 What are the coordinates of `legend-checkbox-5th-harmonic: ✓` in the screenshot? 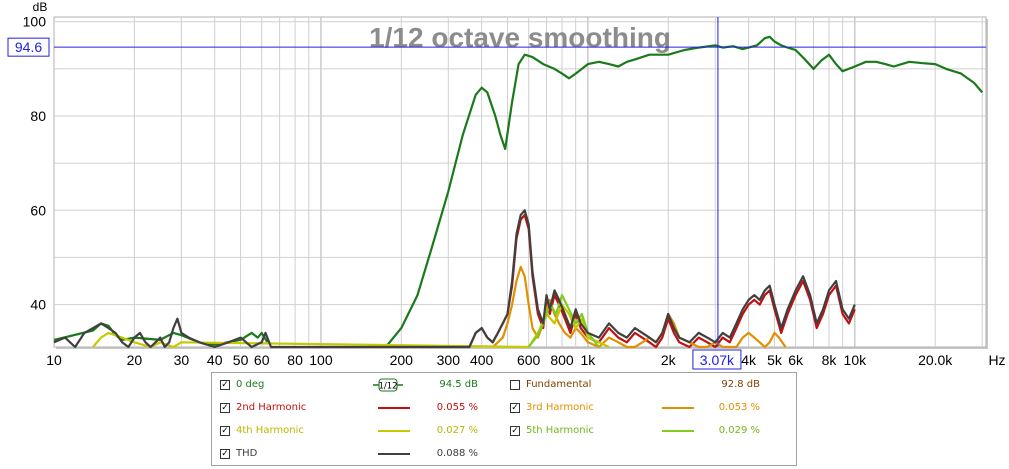 It's located at (515, 431).